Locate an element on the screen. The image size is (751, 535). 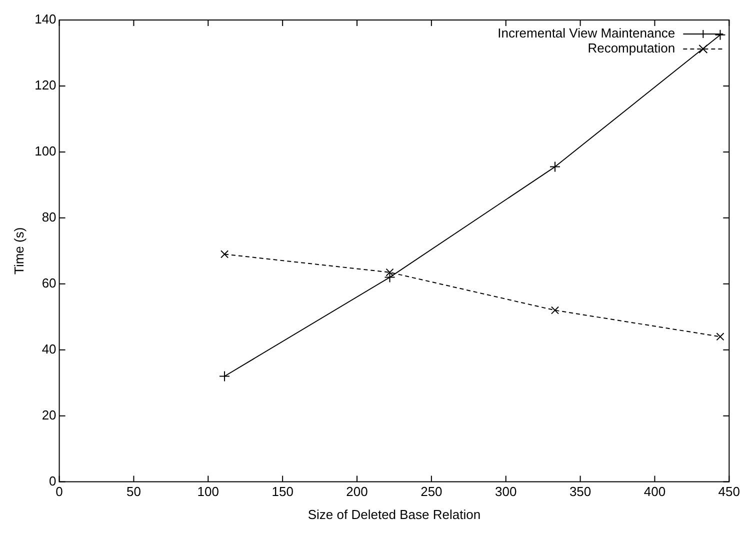
legend-label: Recomputation is located at coordinates (632, 48).